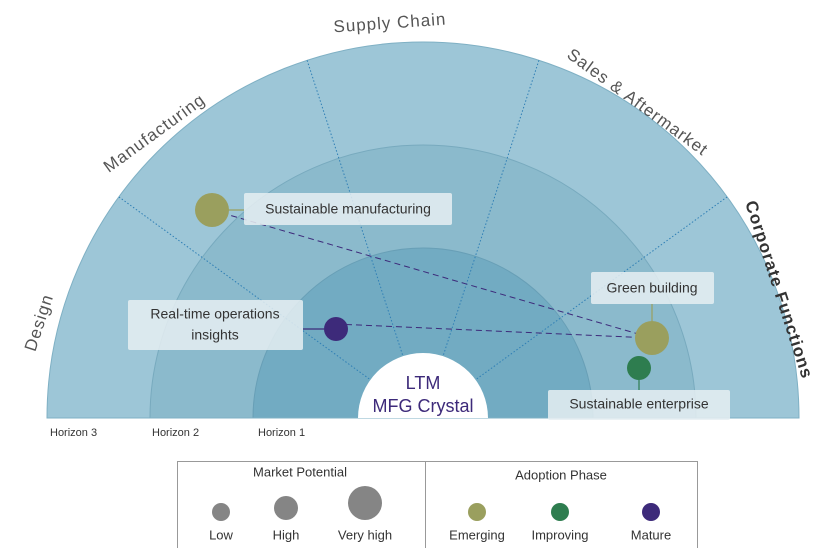 This screenshot has width=813, height=548. Describe the element at coordinates (423, 383) in the screenshot. I see `center-title: LTM` at that location.